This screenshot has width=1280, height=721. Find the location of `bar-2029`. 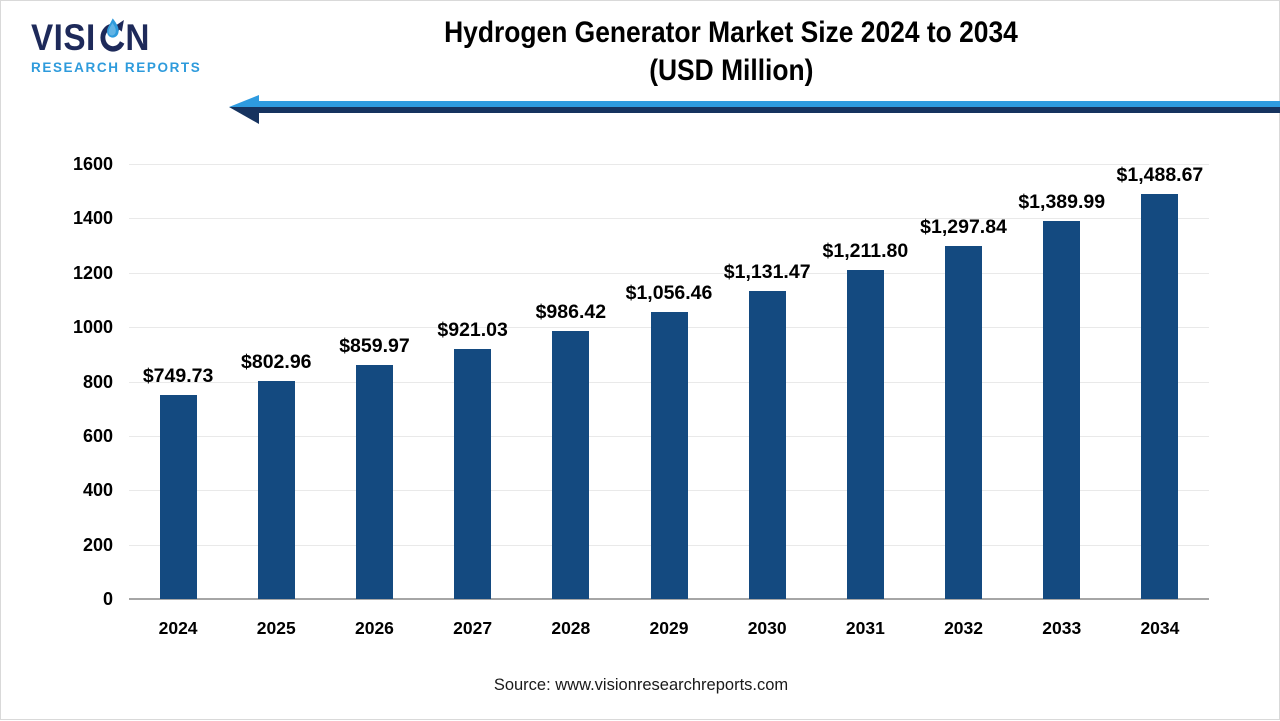

bar-2029 is located at coordinates (669, 455).